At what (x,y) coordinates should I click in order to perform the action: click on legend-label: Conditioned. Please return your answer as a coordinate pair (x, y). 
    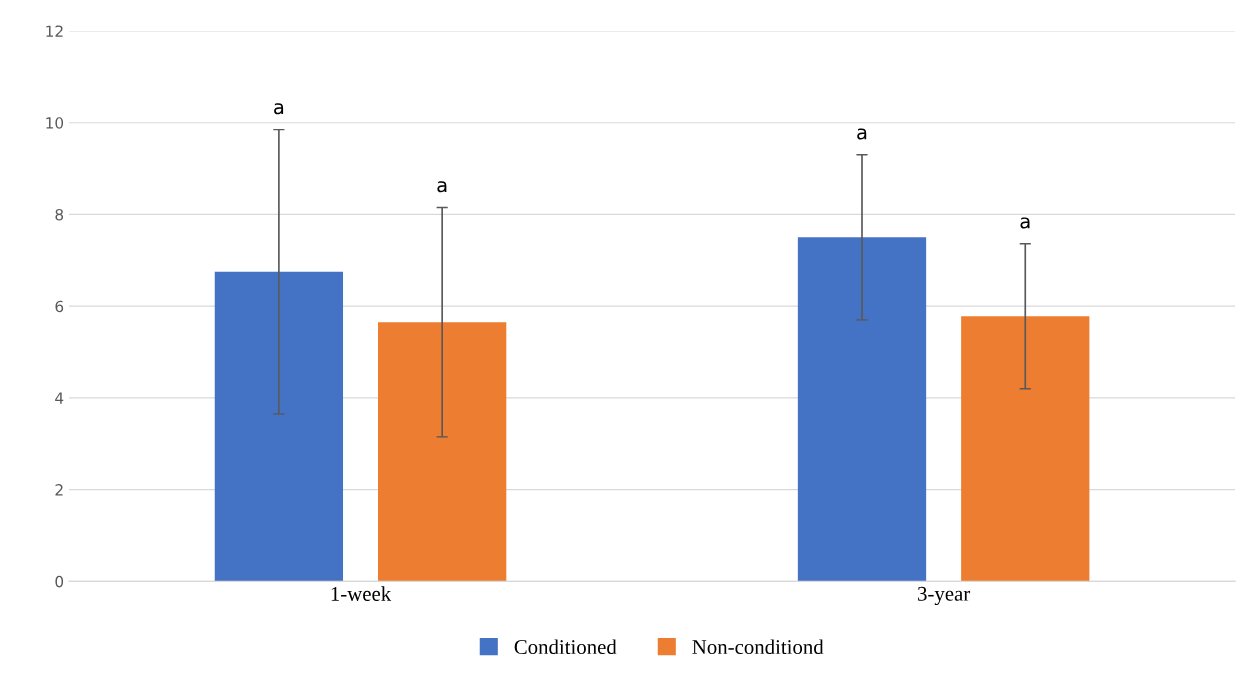
    Looking at the image, I should click on (565, 647).